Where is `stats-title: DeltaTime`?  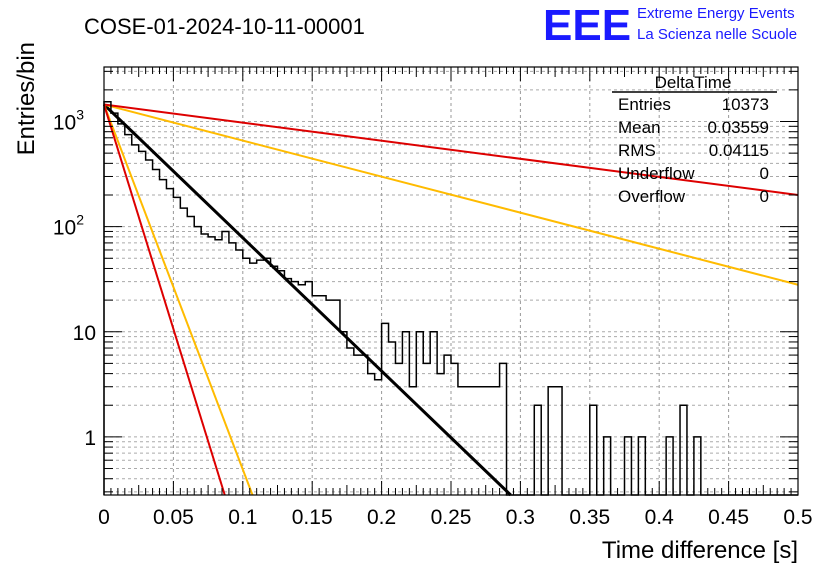 stats-title: DeltaTime is located at coordinates (693, 82).